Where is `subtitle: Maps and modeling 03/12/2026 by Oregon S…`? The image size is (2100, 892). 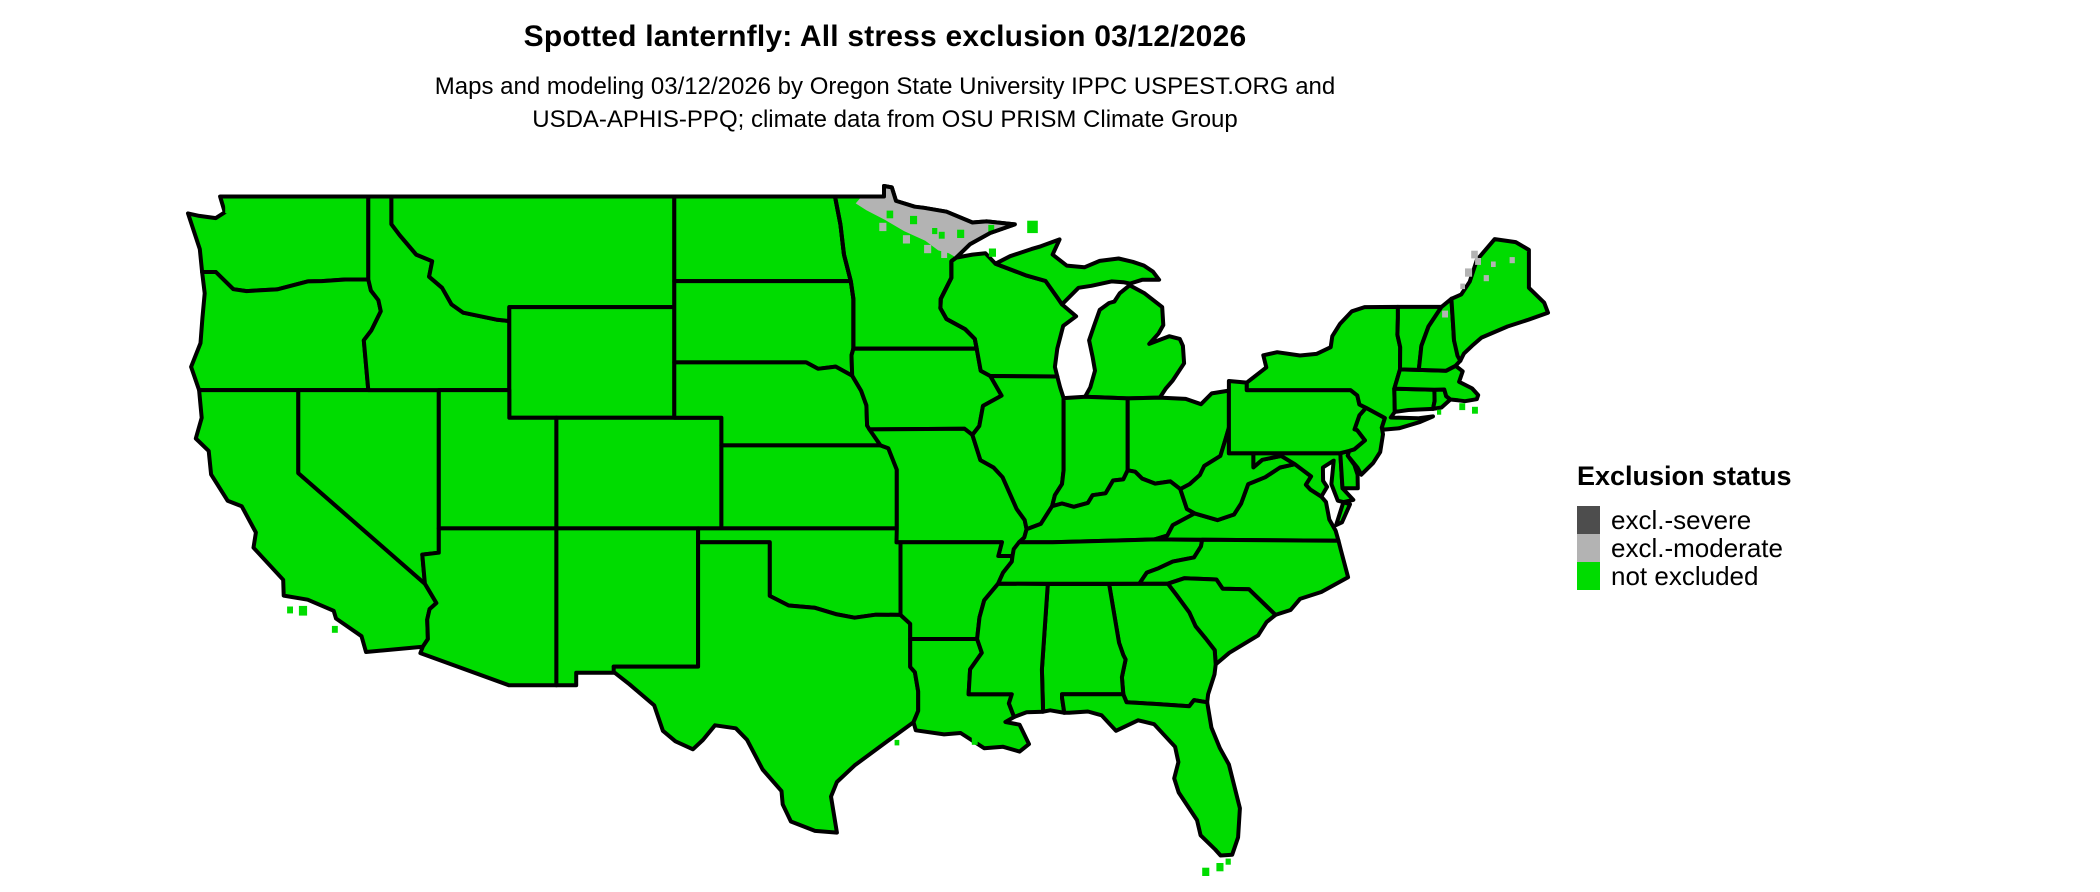
subtitle: Maps and modeling 03/12/2026 by Oregon S… is located at coordinates (885, 103).